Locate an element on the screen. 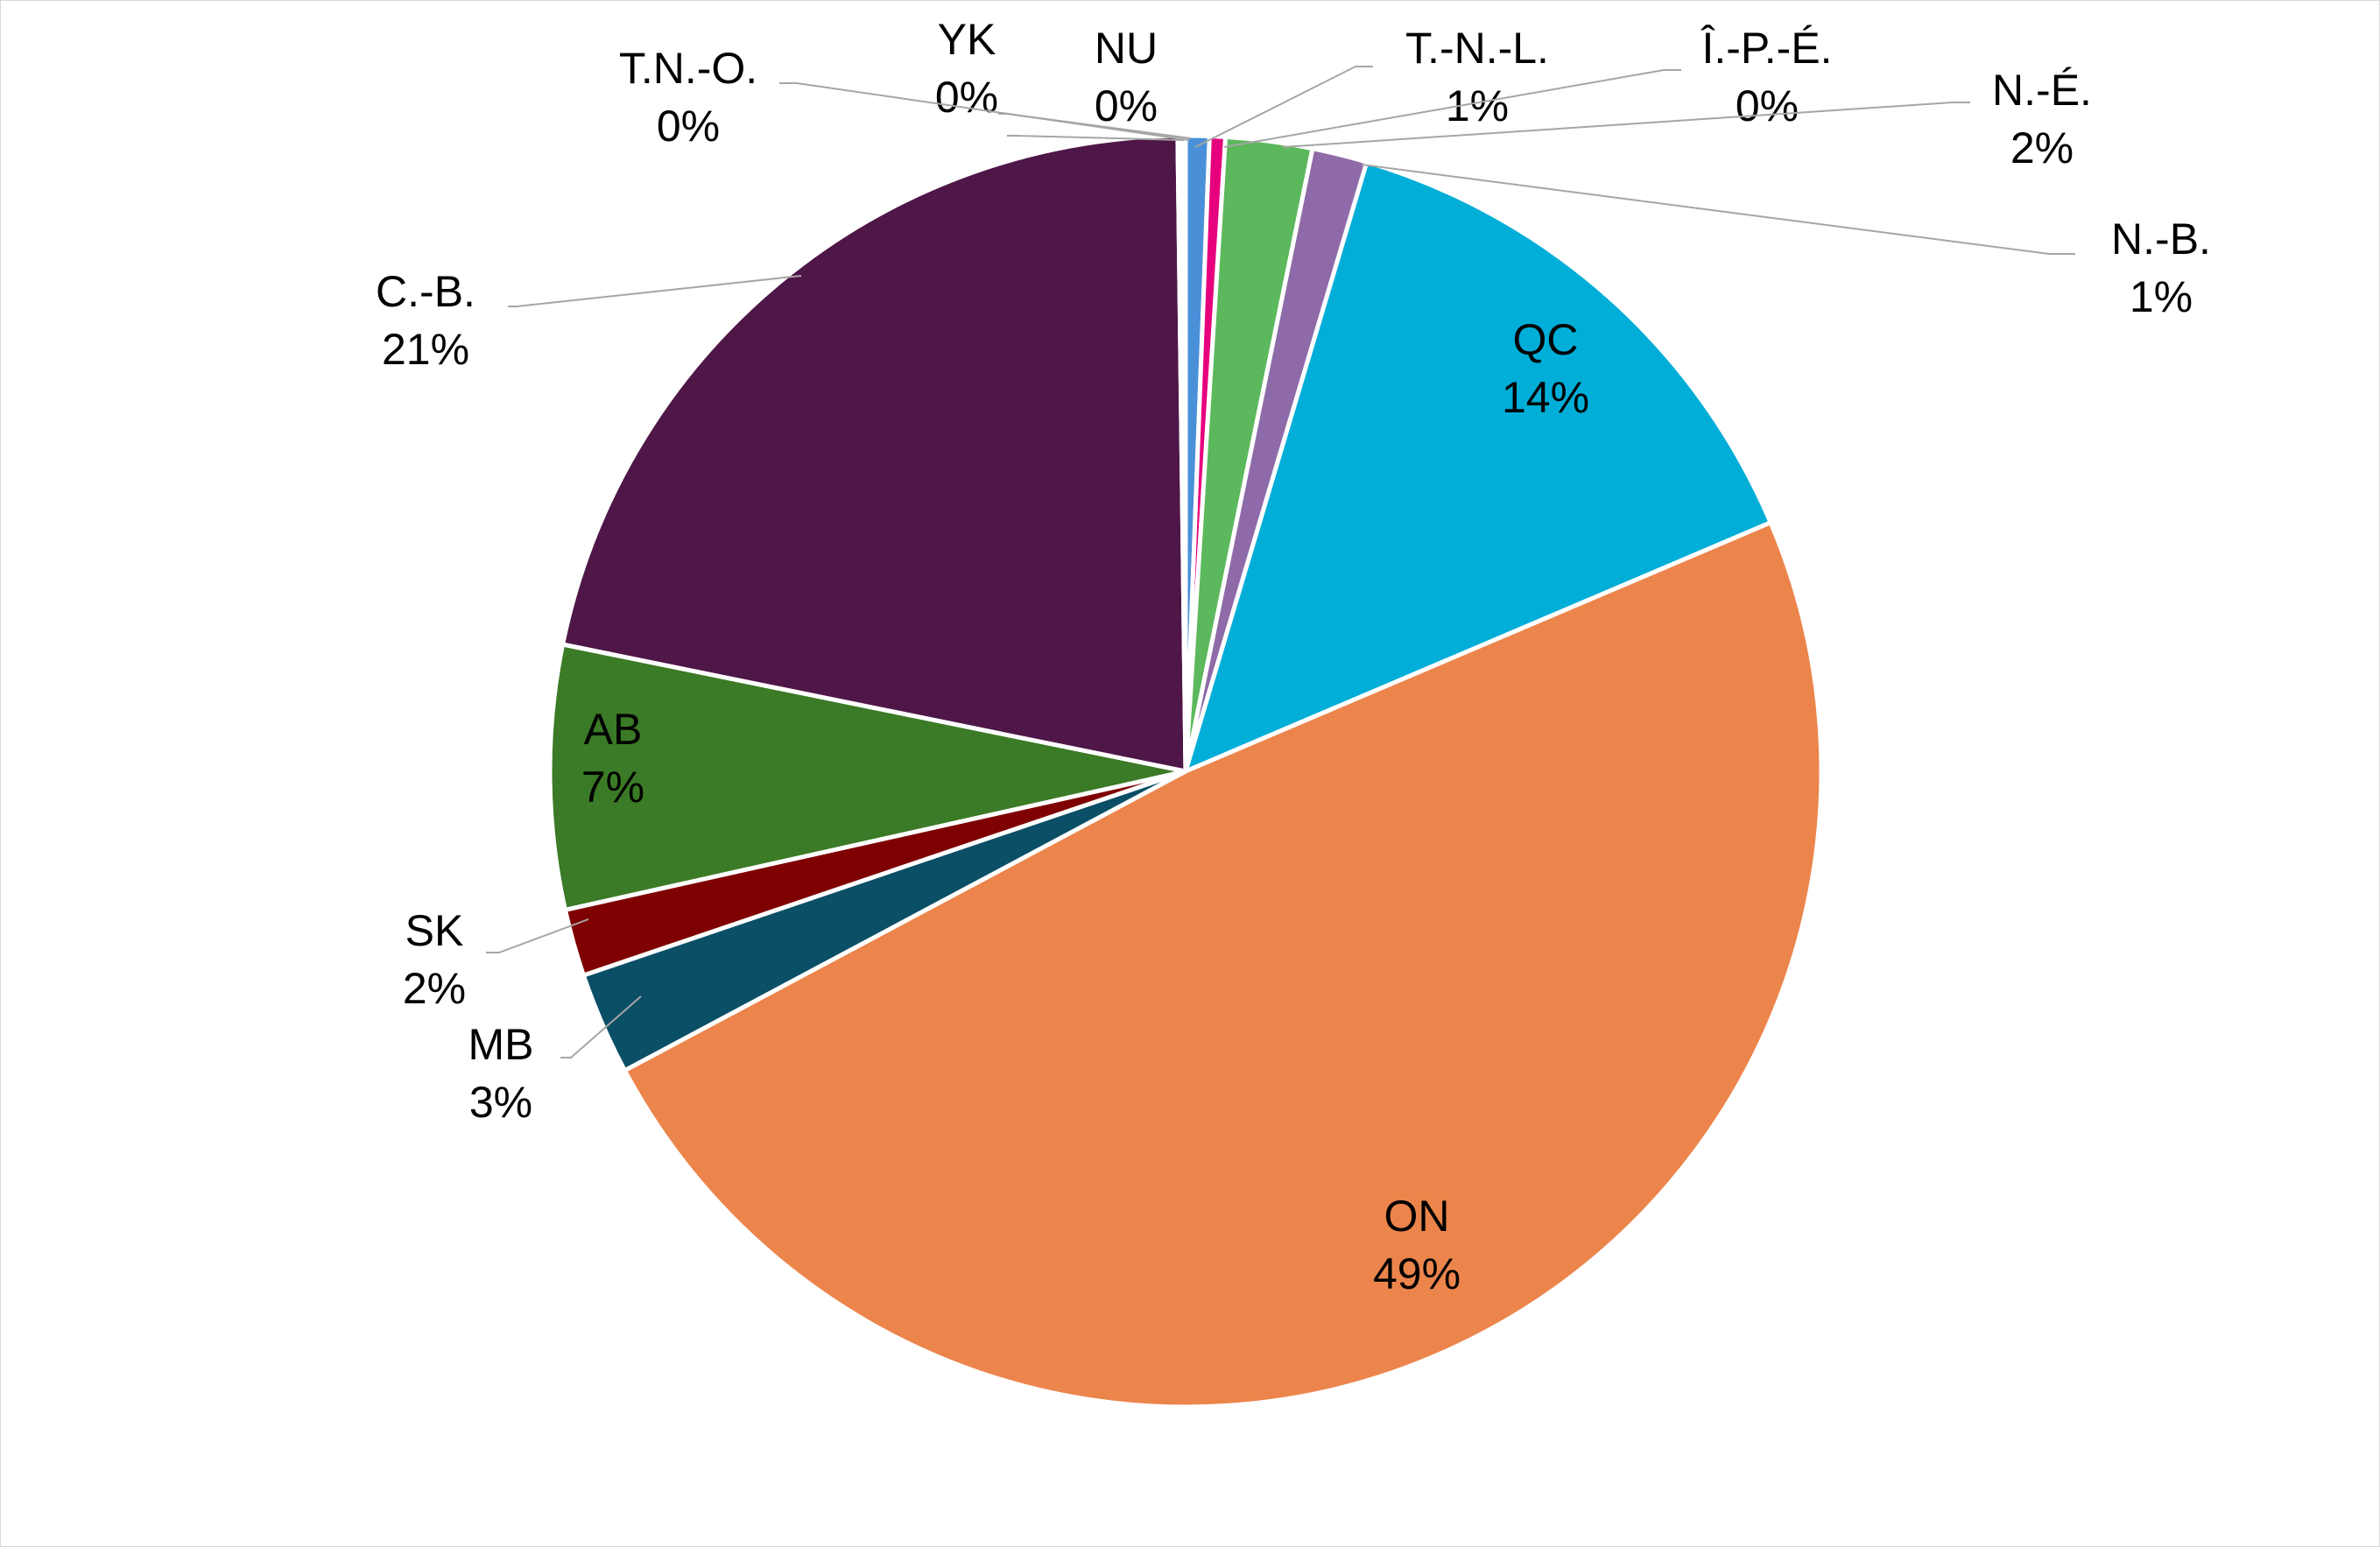 The height and width of the screenshot is (1547, 2380). leader-line-mb is located at coordinates (601, 1026).